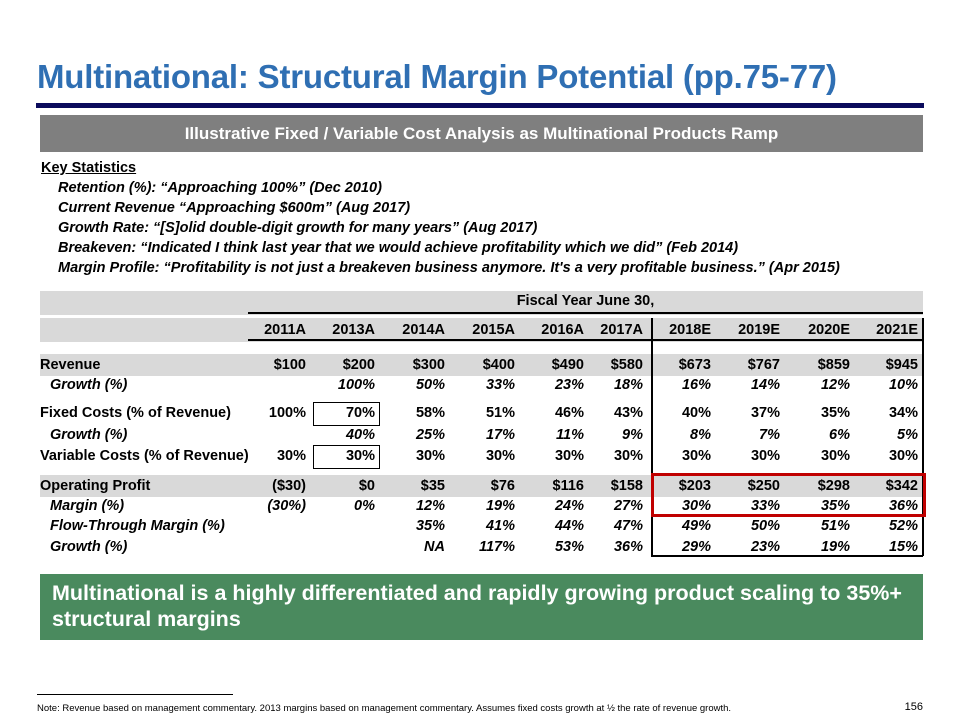 This screenshot has width=960, height=720. What do you see at coordinates (769, 435) in the screenshot?
I see `table-cell: 7%` at bounding box center [769, 435].